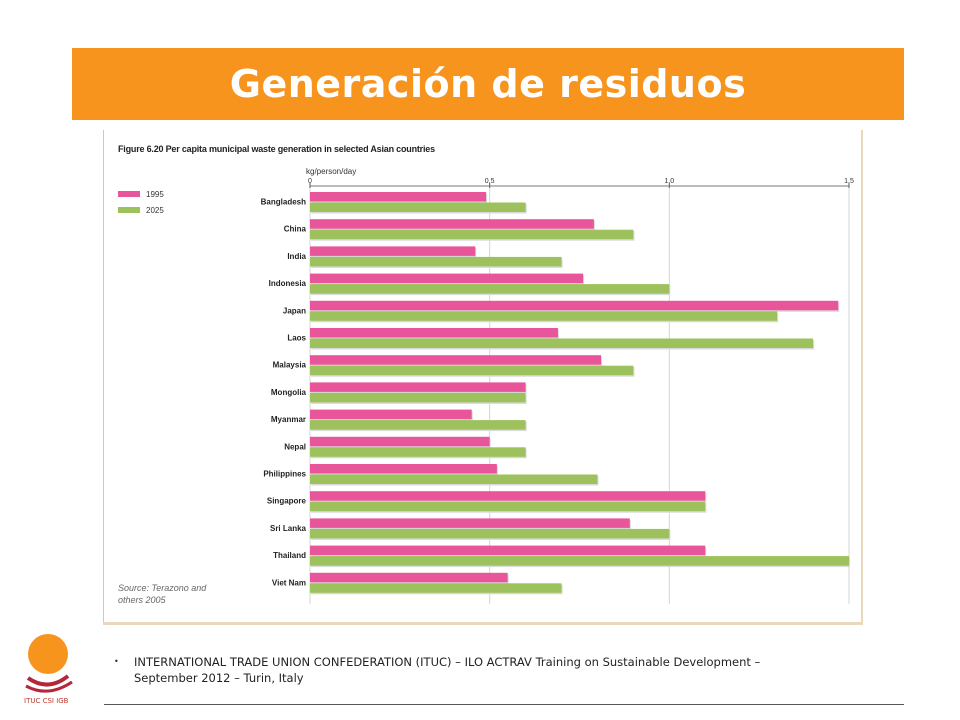 The width and height of the screenshot is (960, 720). What do you see at coordinates (296, 256) in the screenshot?
I see `category-label: India` at bounding box center [296, 256].